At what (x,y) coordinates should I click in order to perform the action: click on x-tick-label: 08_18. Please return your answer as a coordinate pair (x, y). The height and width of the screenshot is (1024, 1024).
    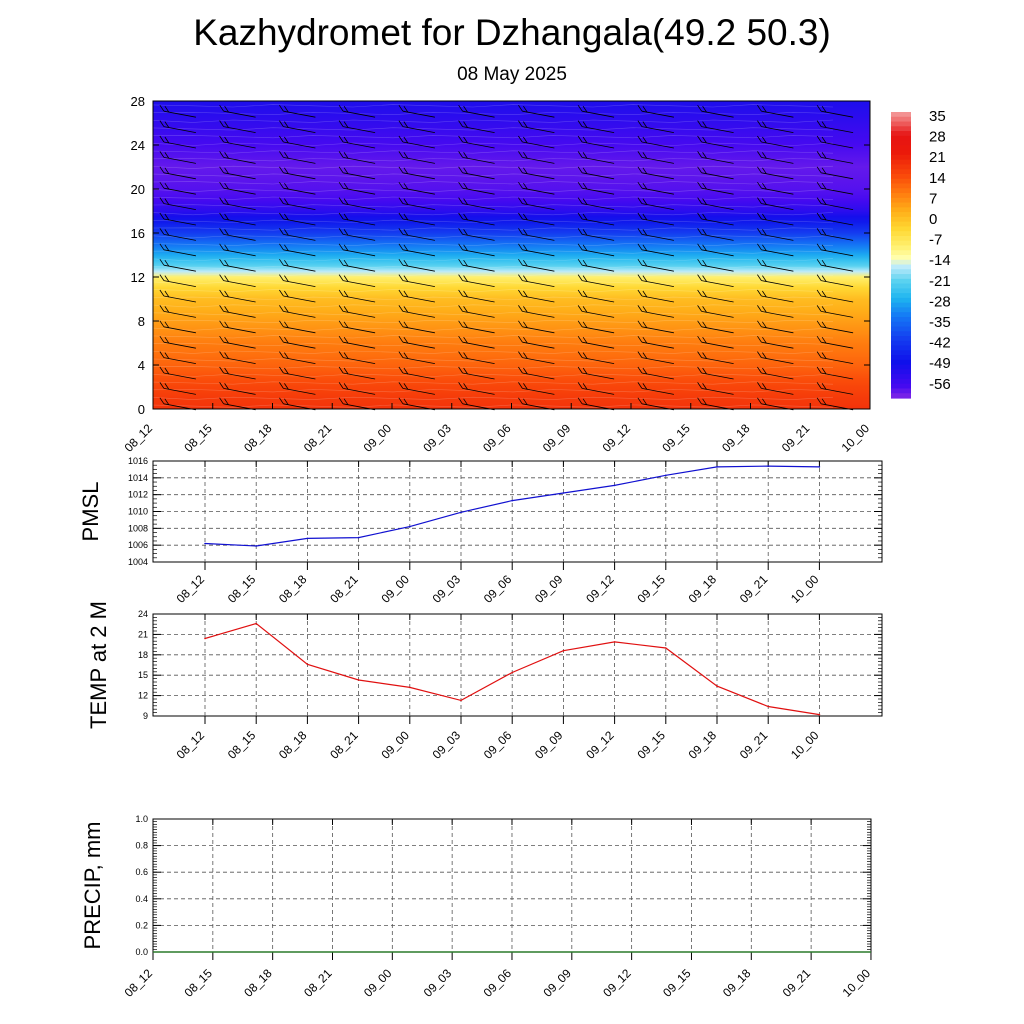
    Looking at the image, I should click on (293, 745).